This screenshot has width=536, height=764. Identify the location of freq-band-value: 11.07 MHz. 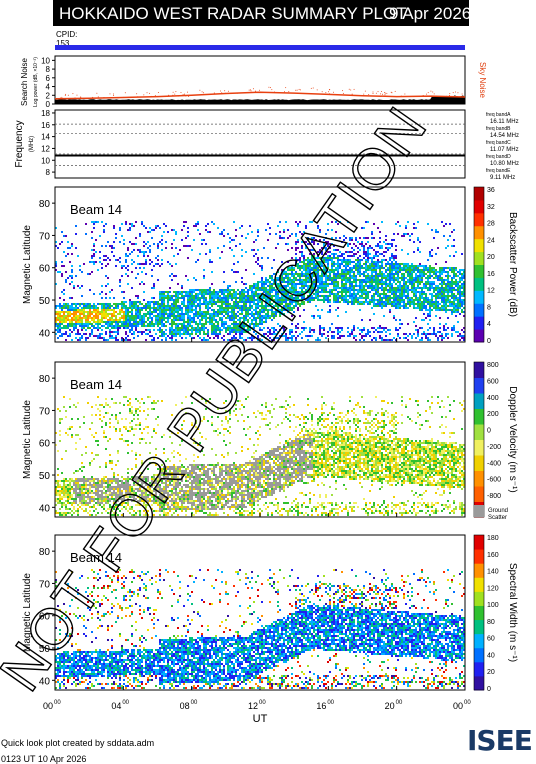
(504, 150).